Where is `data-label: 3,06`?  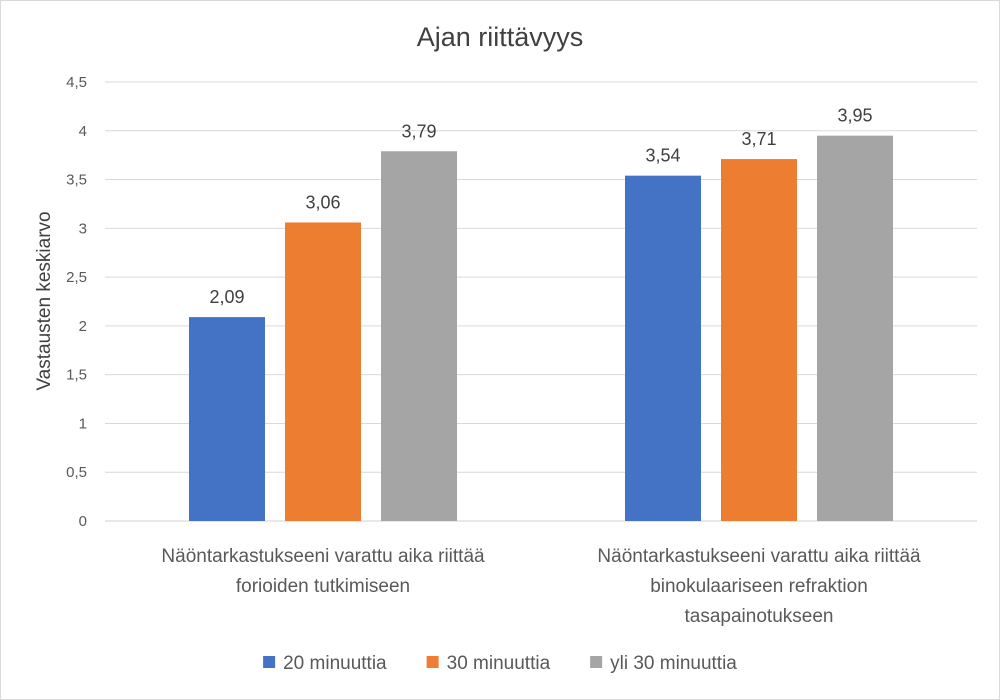
data-label: 3,06 is located at coordinates (322, 202).